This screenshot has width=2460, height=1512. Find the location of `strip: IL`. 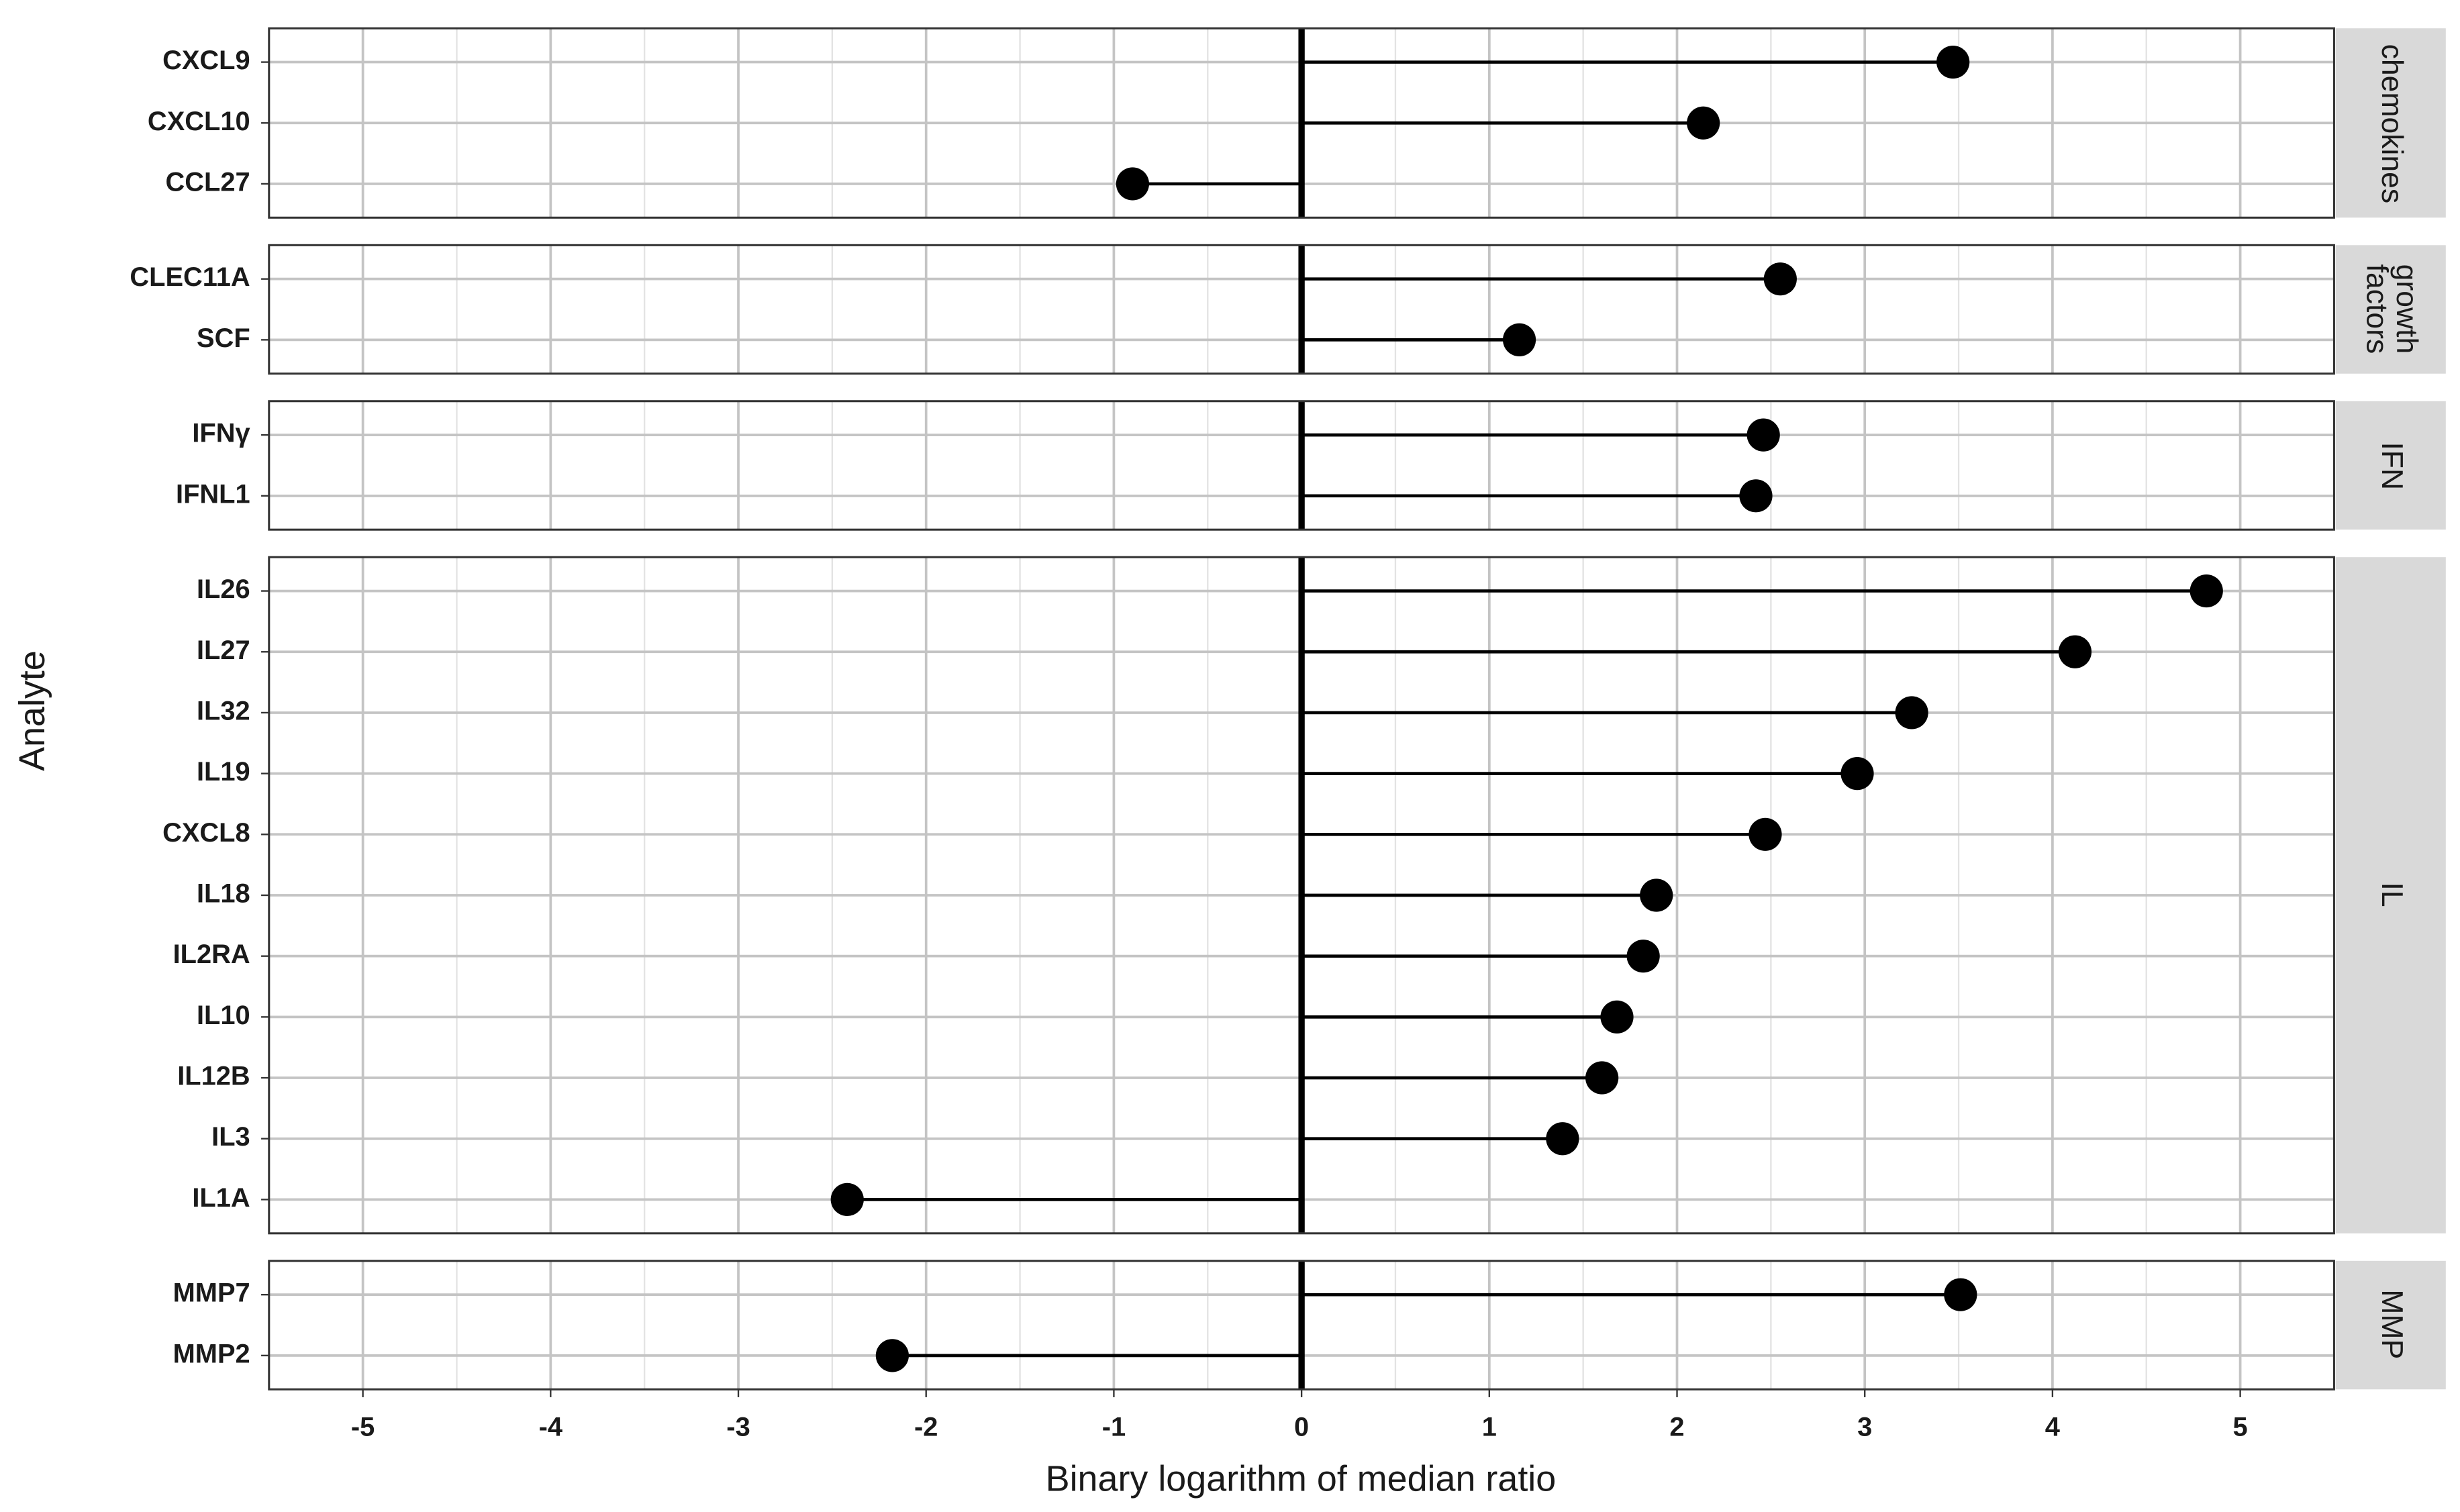

strip: IL is located at coordinates (2391, 895).